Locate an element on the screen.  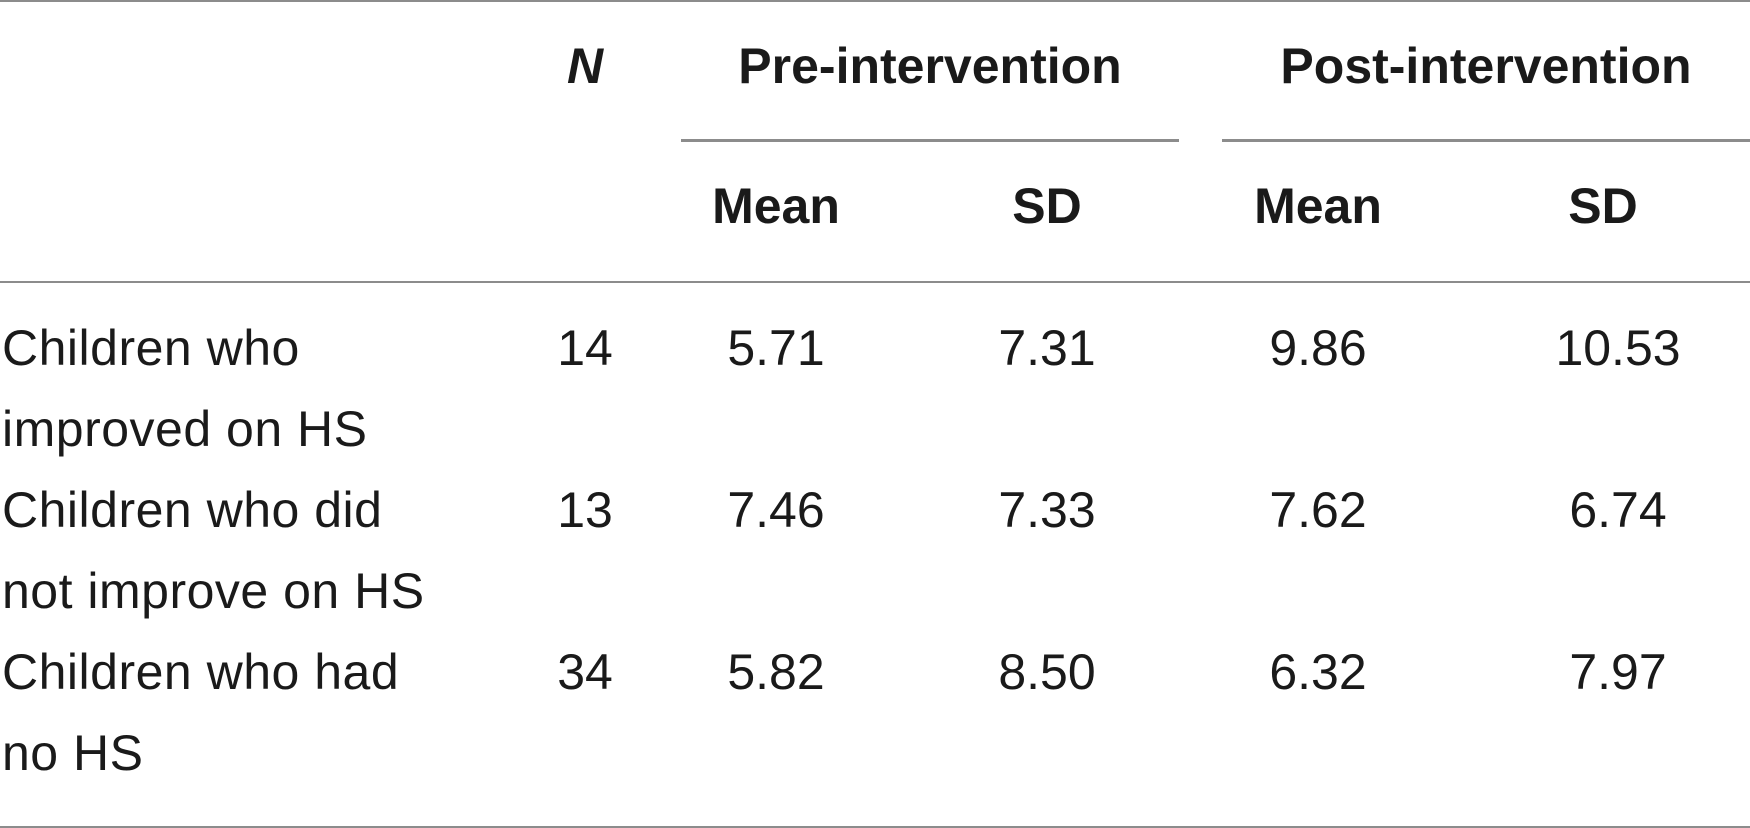
cell-n: 34 is located at coordinates (585, 672).